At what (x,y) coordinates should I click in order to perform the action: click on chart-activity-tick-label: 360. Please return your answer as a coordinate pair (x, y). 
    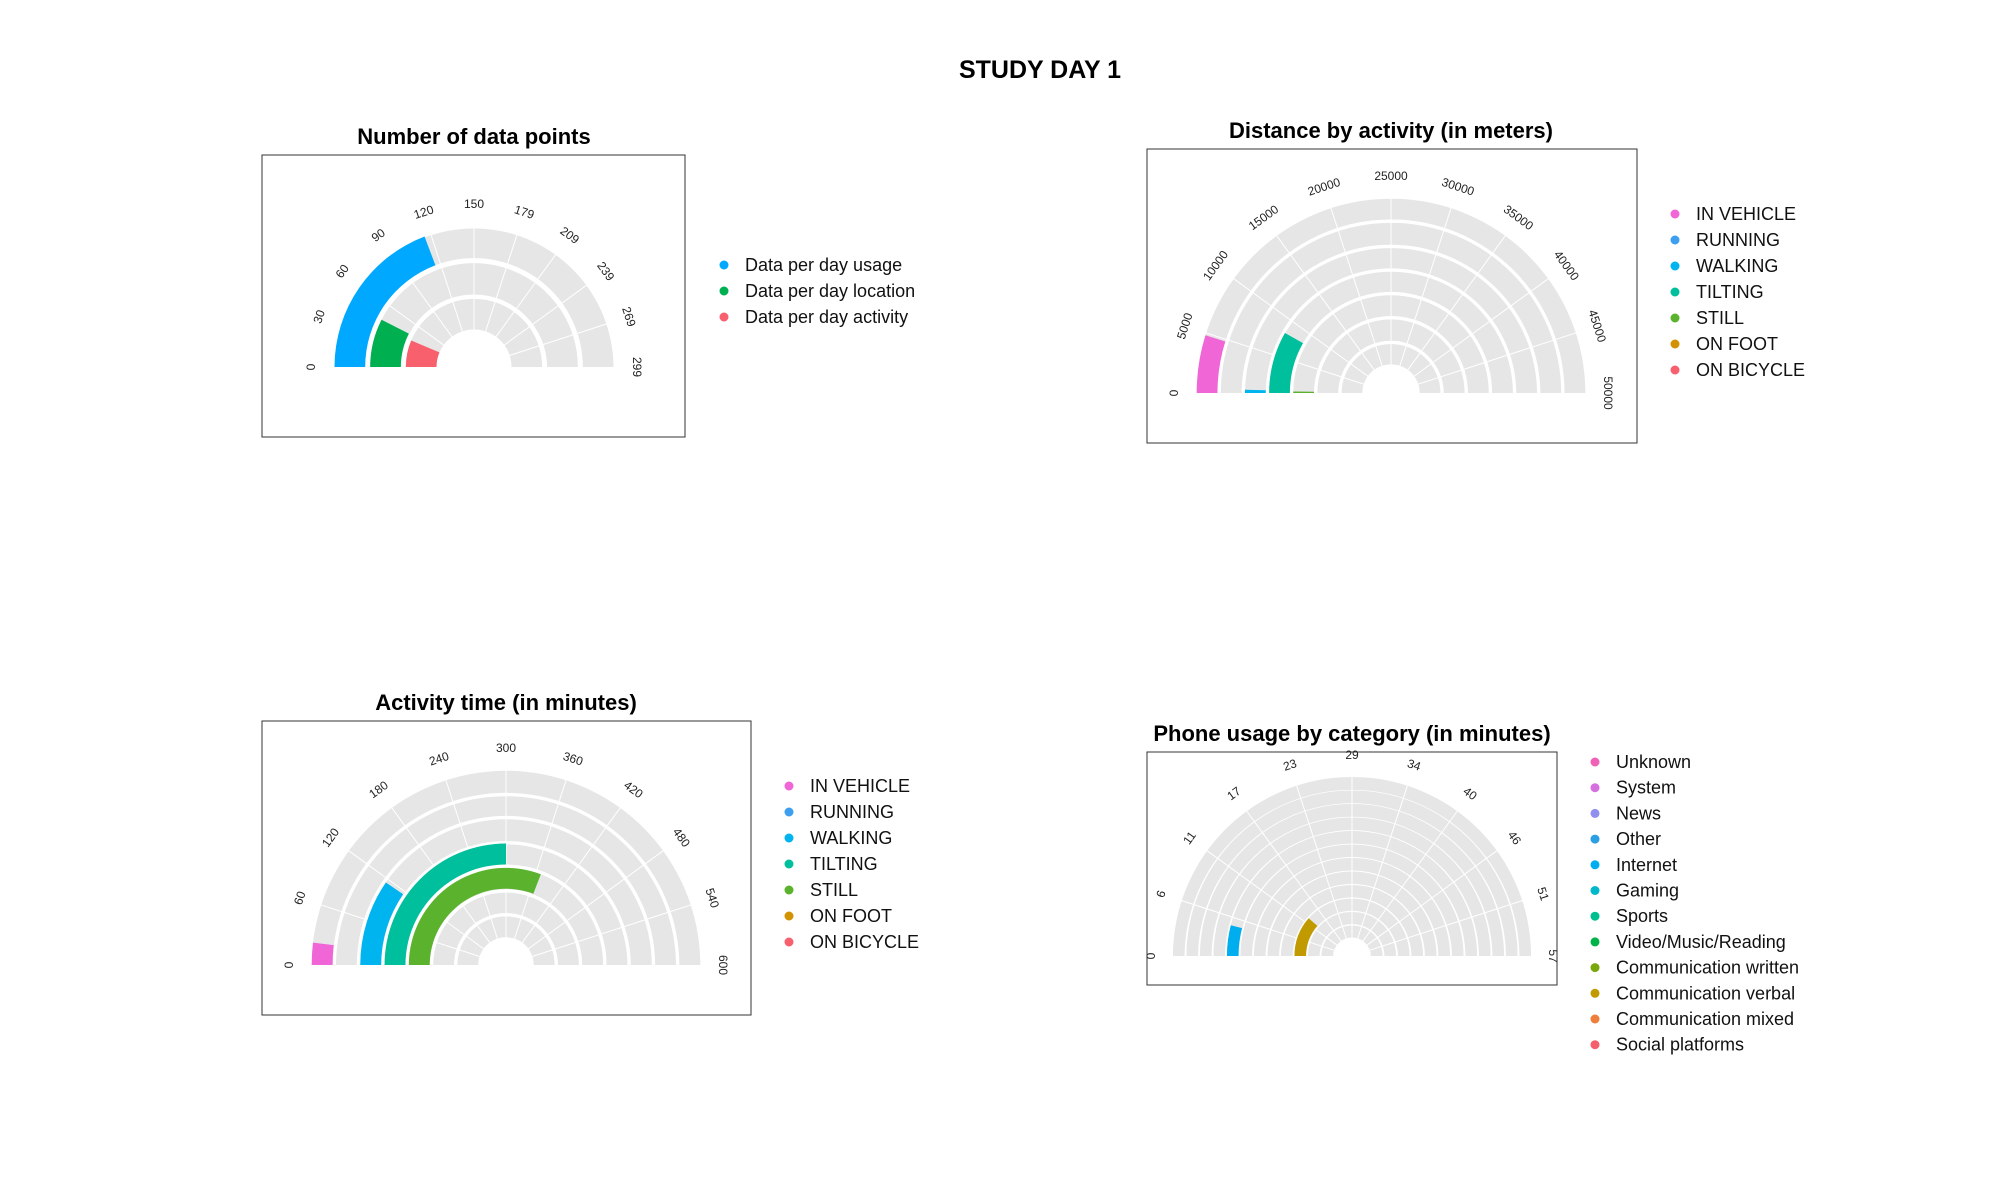
    Looking at the image, I should click on (573, 759).